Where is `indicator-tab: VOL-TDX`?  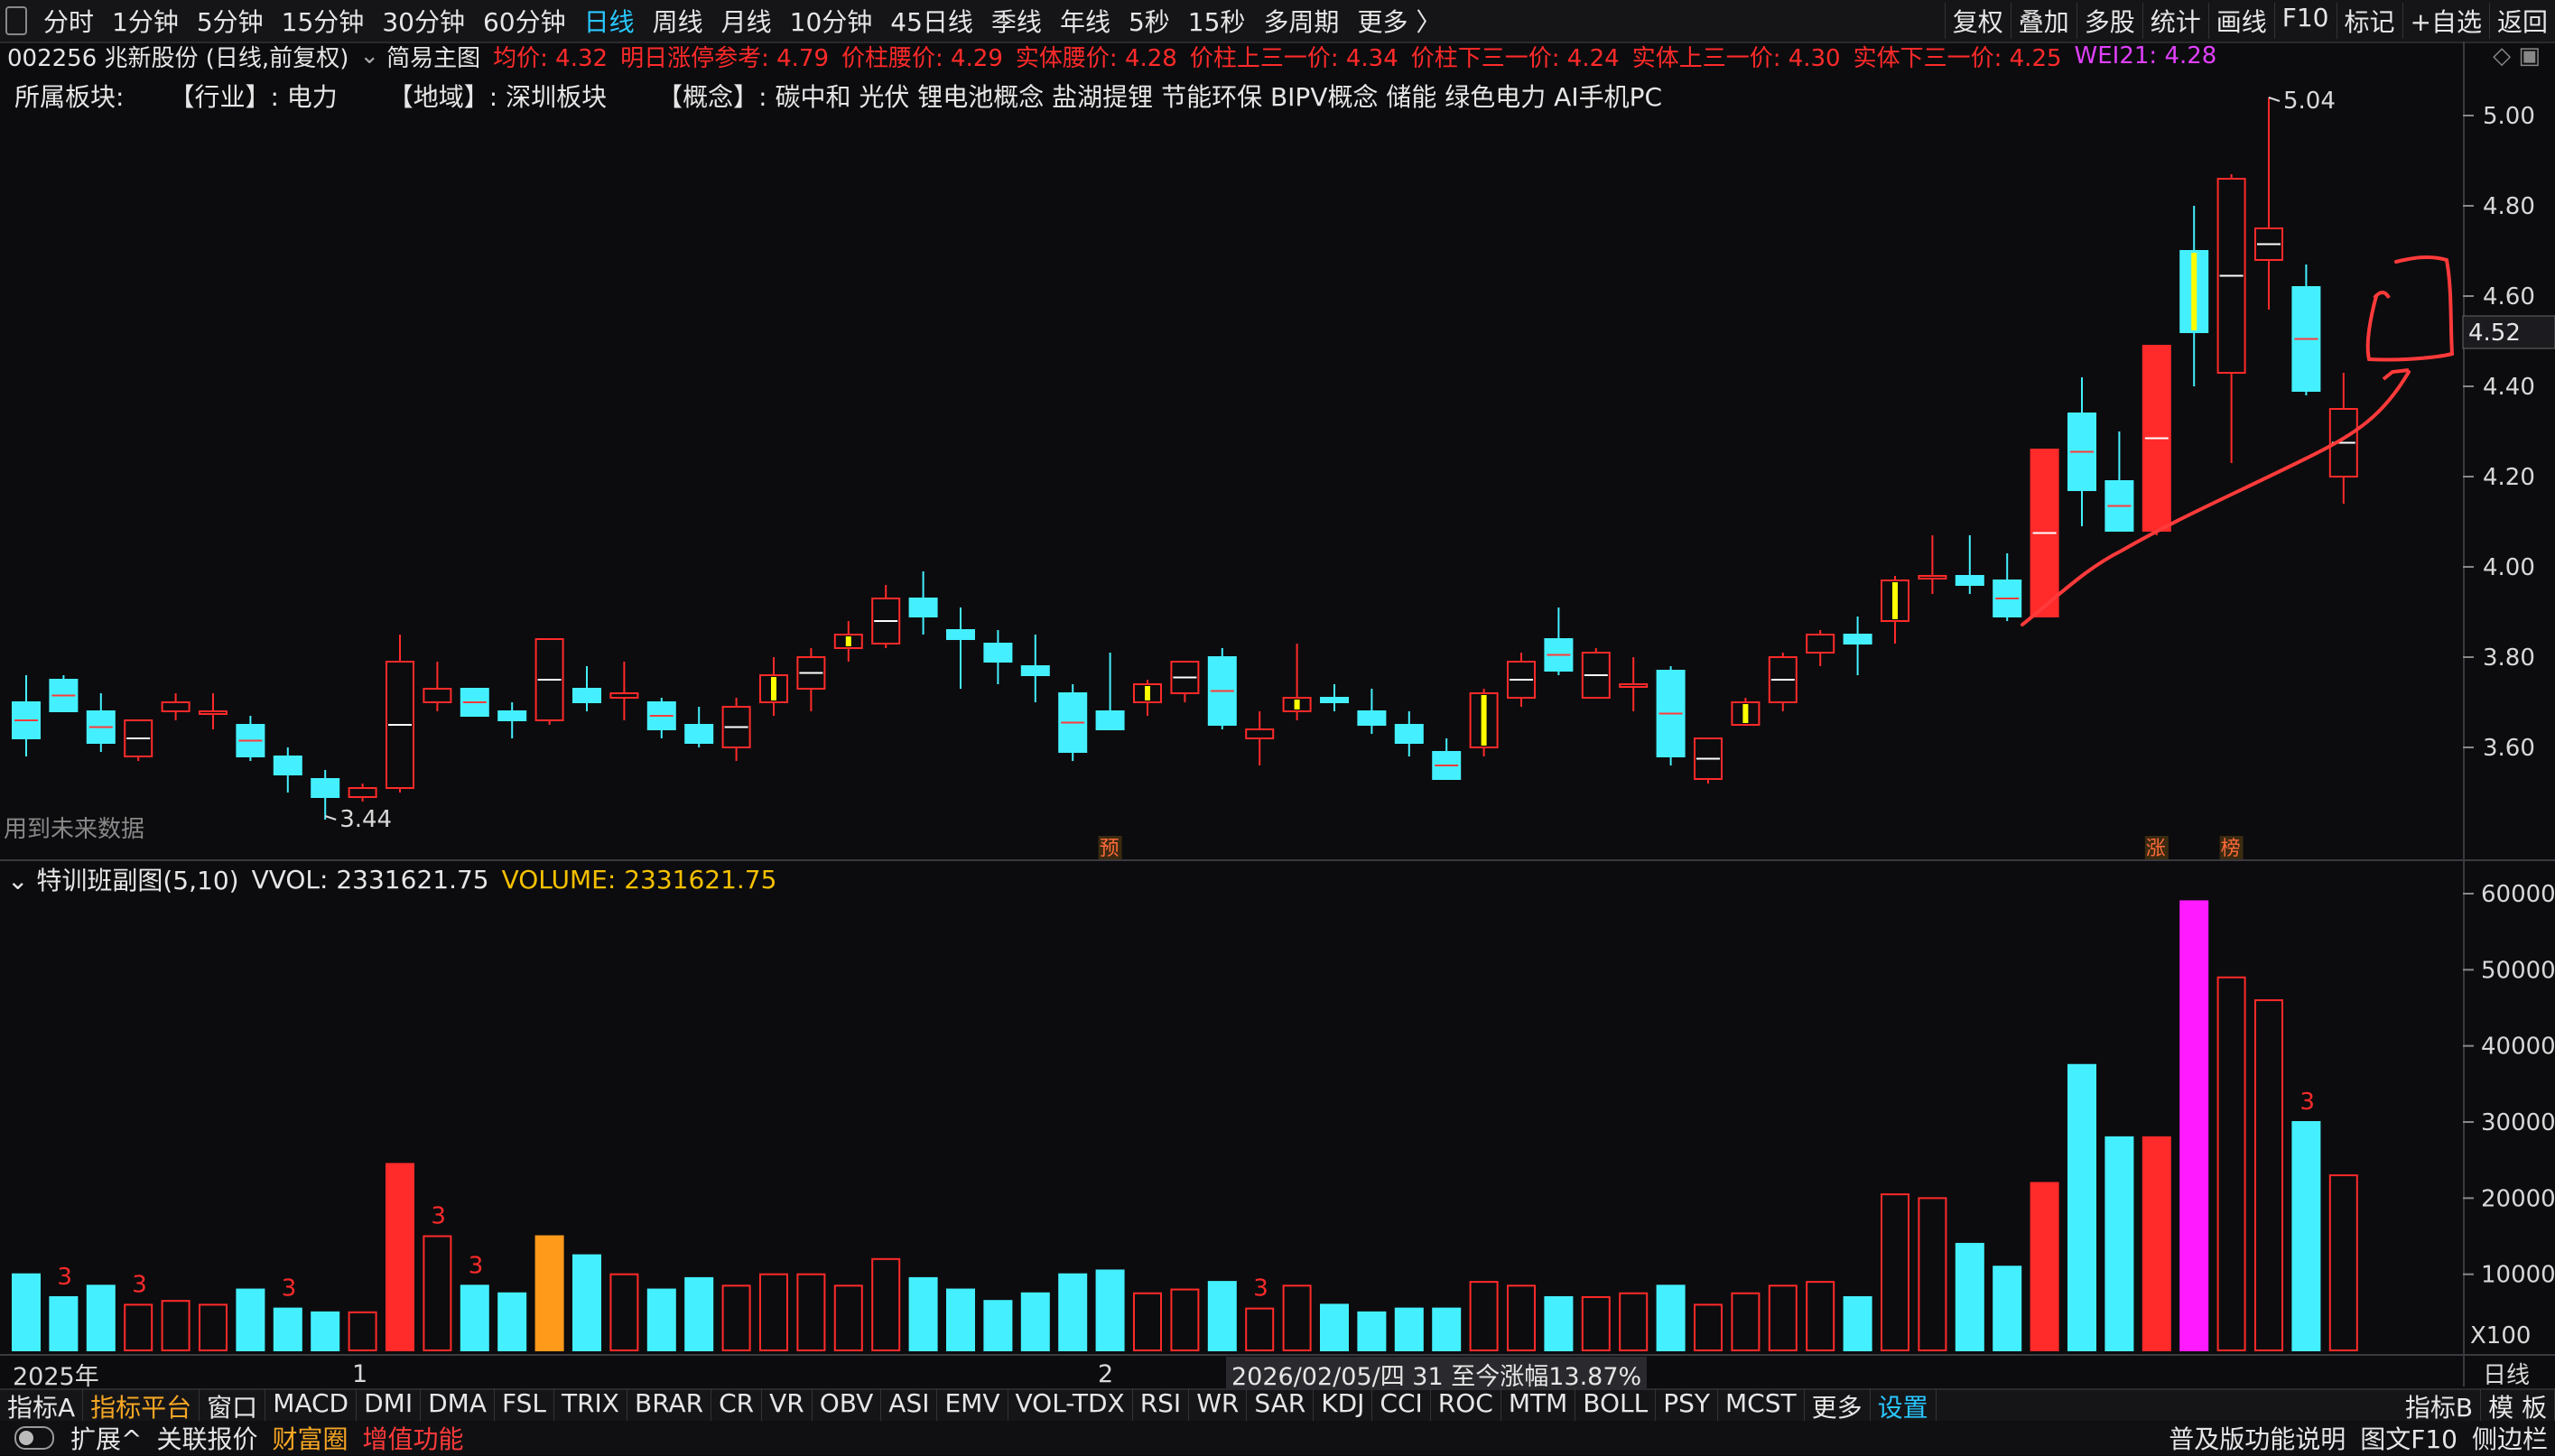 indicator-tab: VOL-TDX is located at coordinates (1070, 1406).